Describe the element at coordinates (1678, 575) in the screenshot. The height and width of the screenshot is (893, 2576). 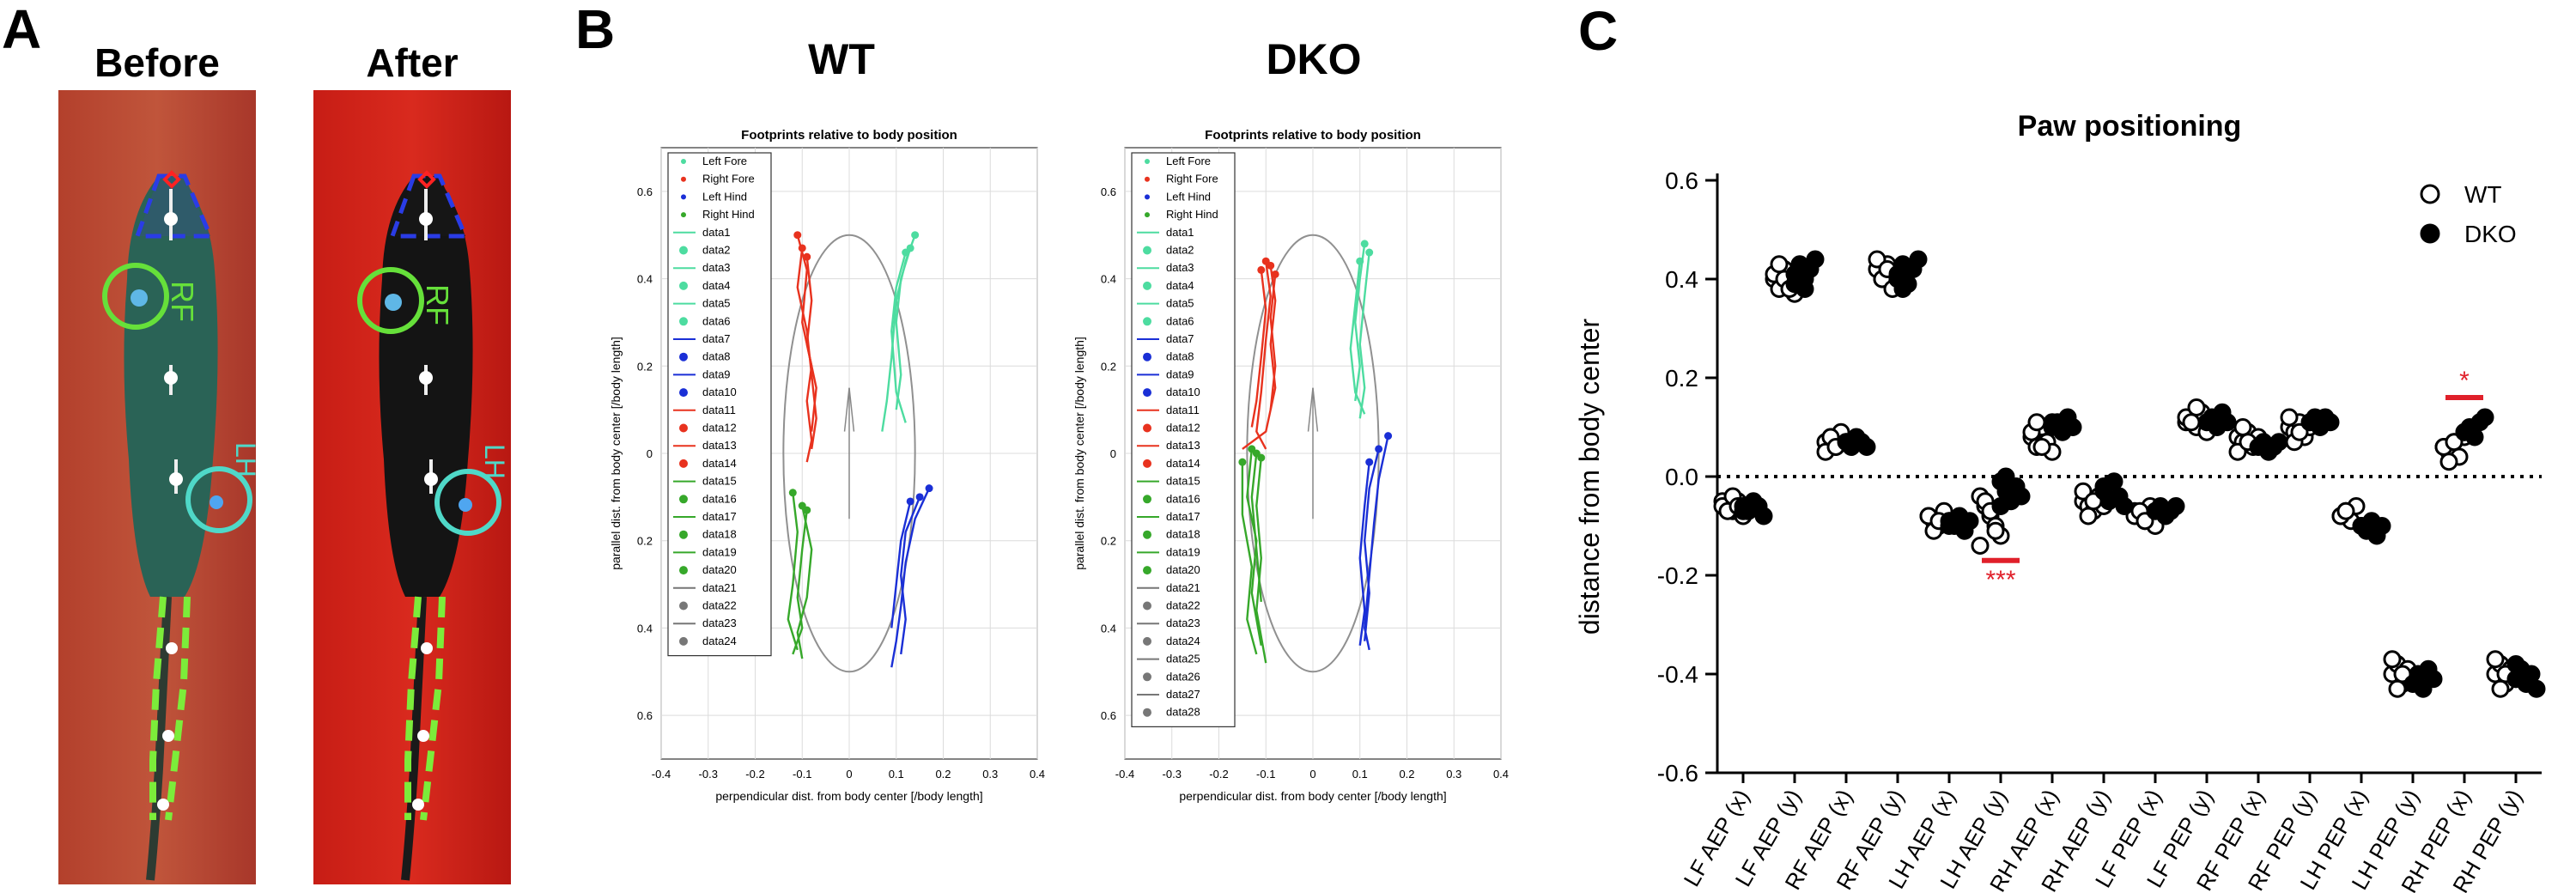
I see `y-tick-label: -0.2` at that location.